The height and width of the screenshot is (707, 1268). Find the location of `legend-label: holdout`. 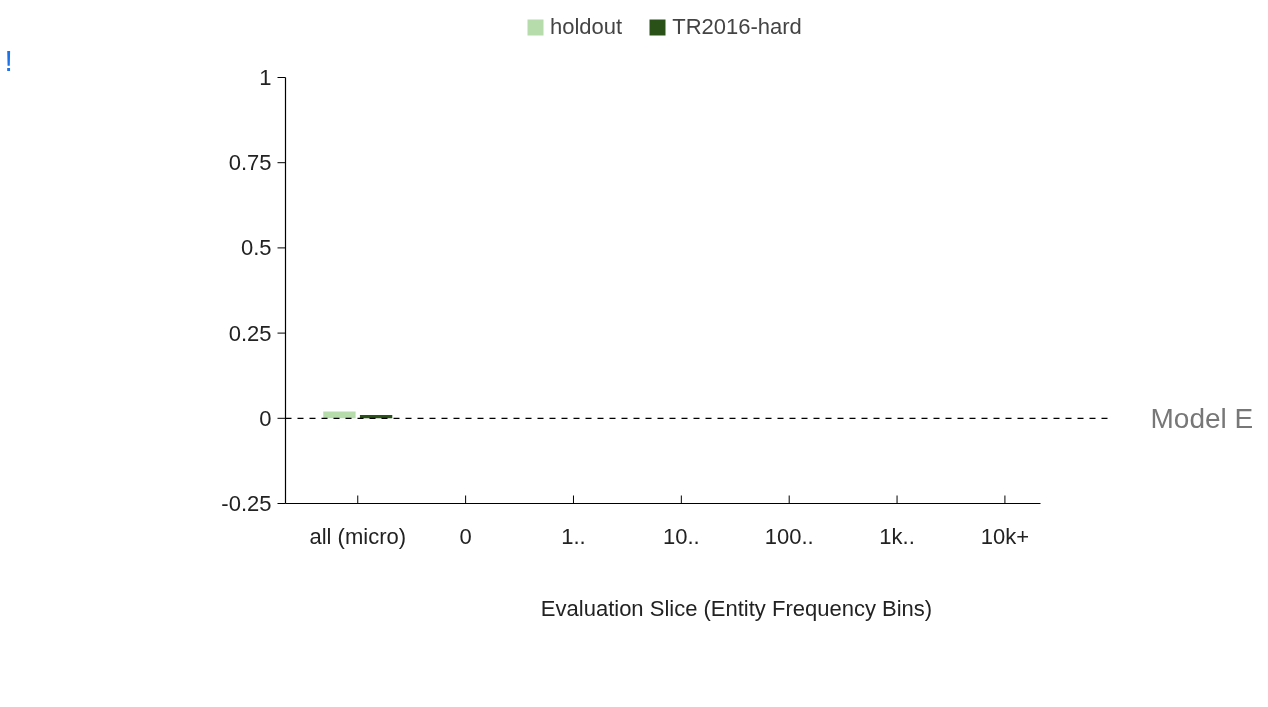

legend-label: holdout is located at coordinates (586, 27).